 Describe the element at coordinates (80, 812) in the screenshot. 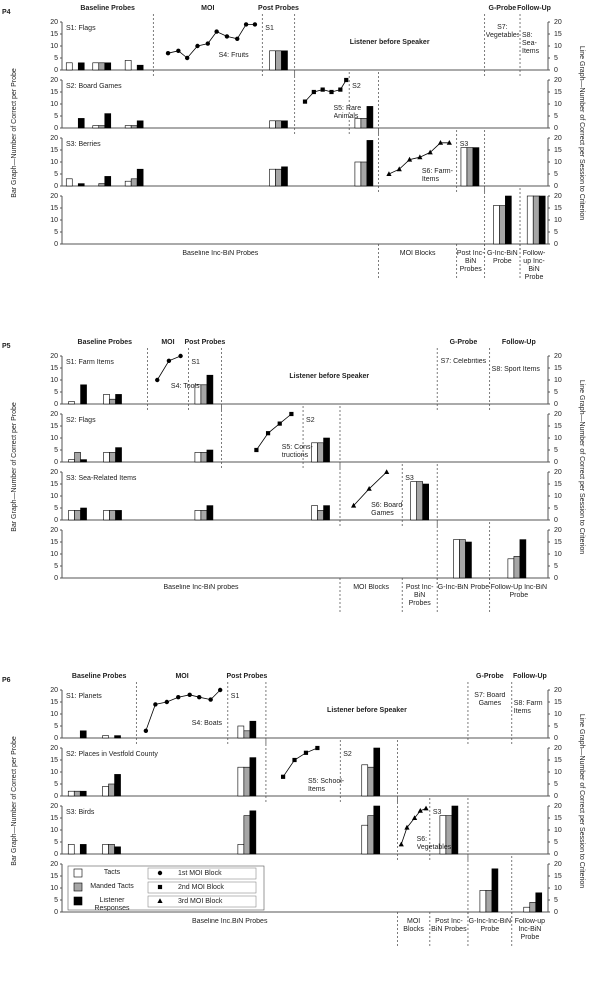

I see `set-label: S3: Birds` at that location.